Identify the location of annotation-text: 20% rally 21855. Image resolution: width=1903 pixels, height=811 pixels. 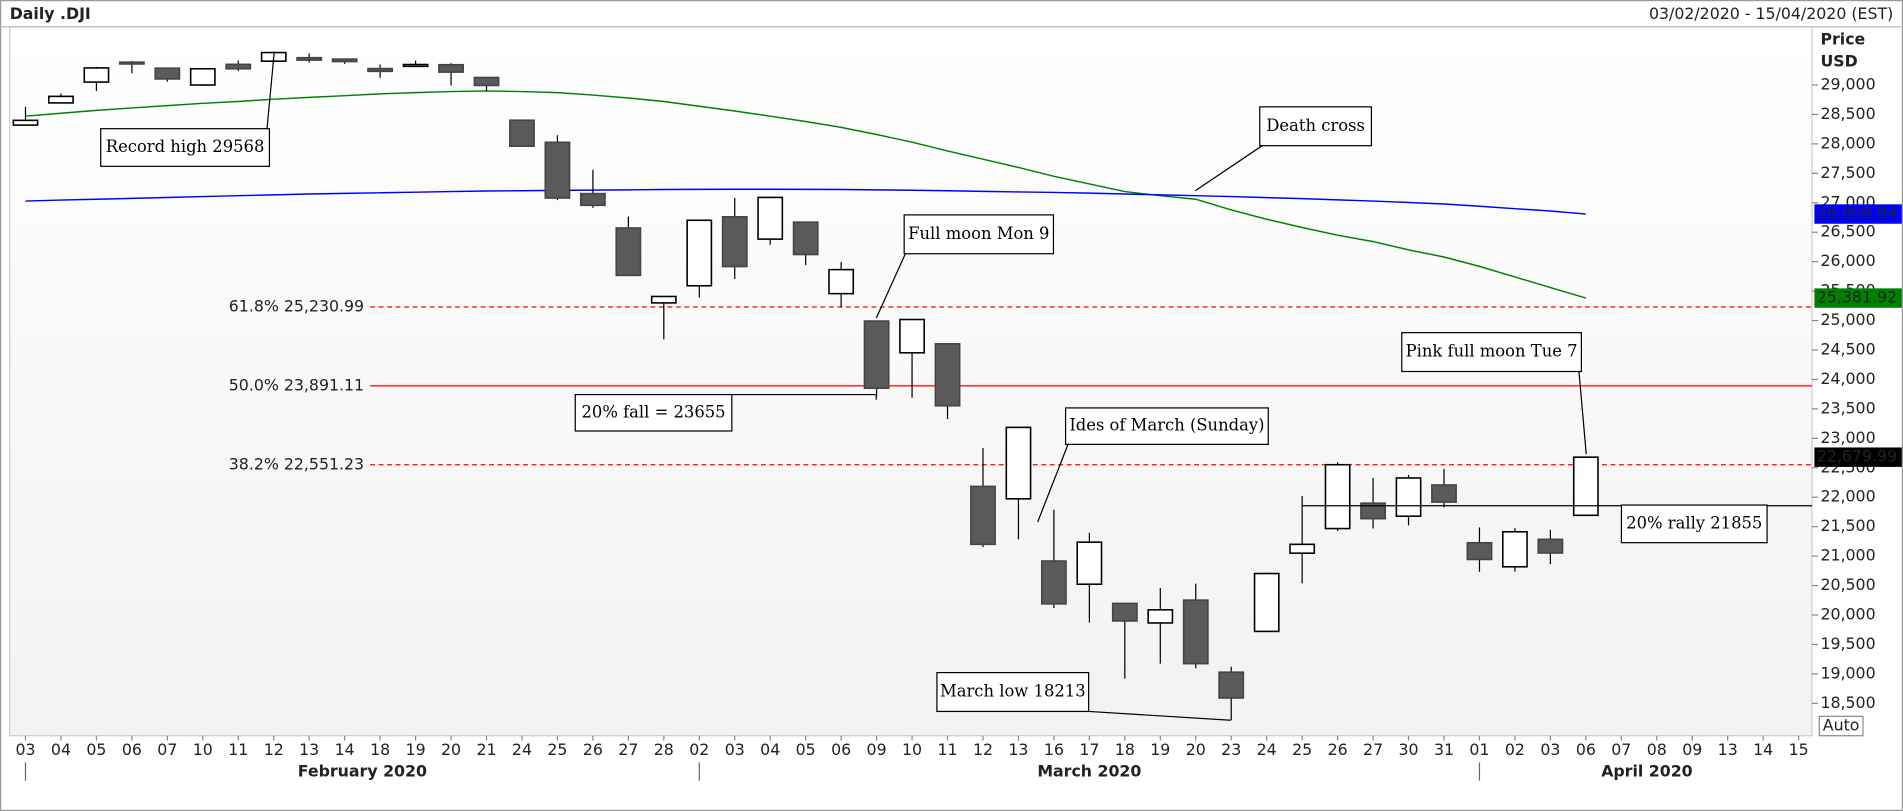
(1694, 522).